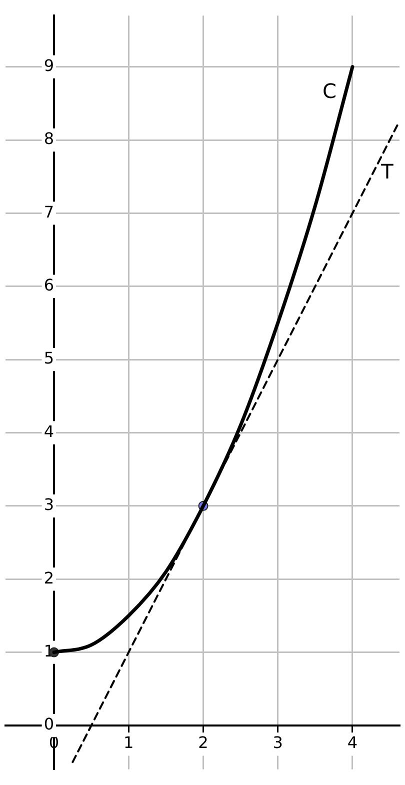 This screenshot has height=785, width=405. Describe the element at coordinates (352, 742) in the screenshot. I see `x-tick-label: 4` at that location.